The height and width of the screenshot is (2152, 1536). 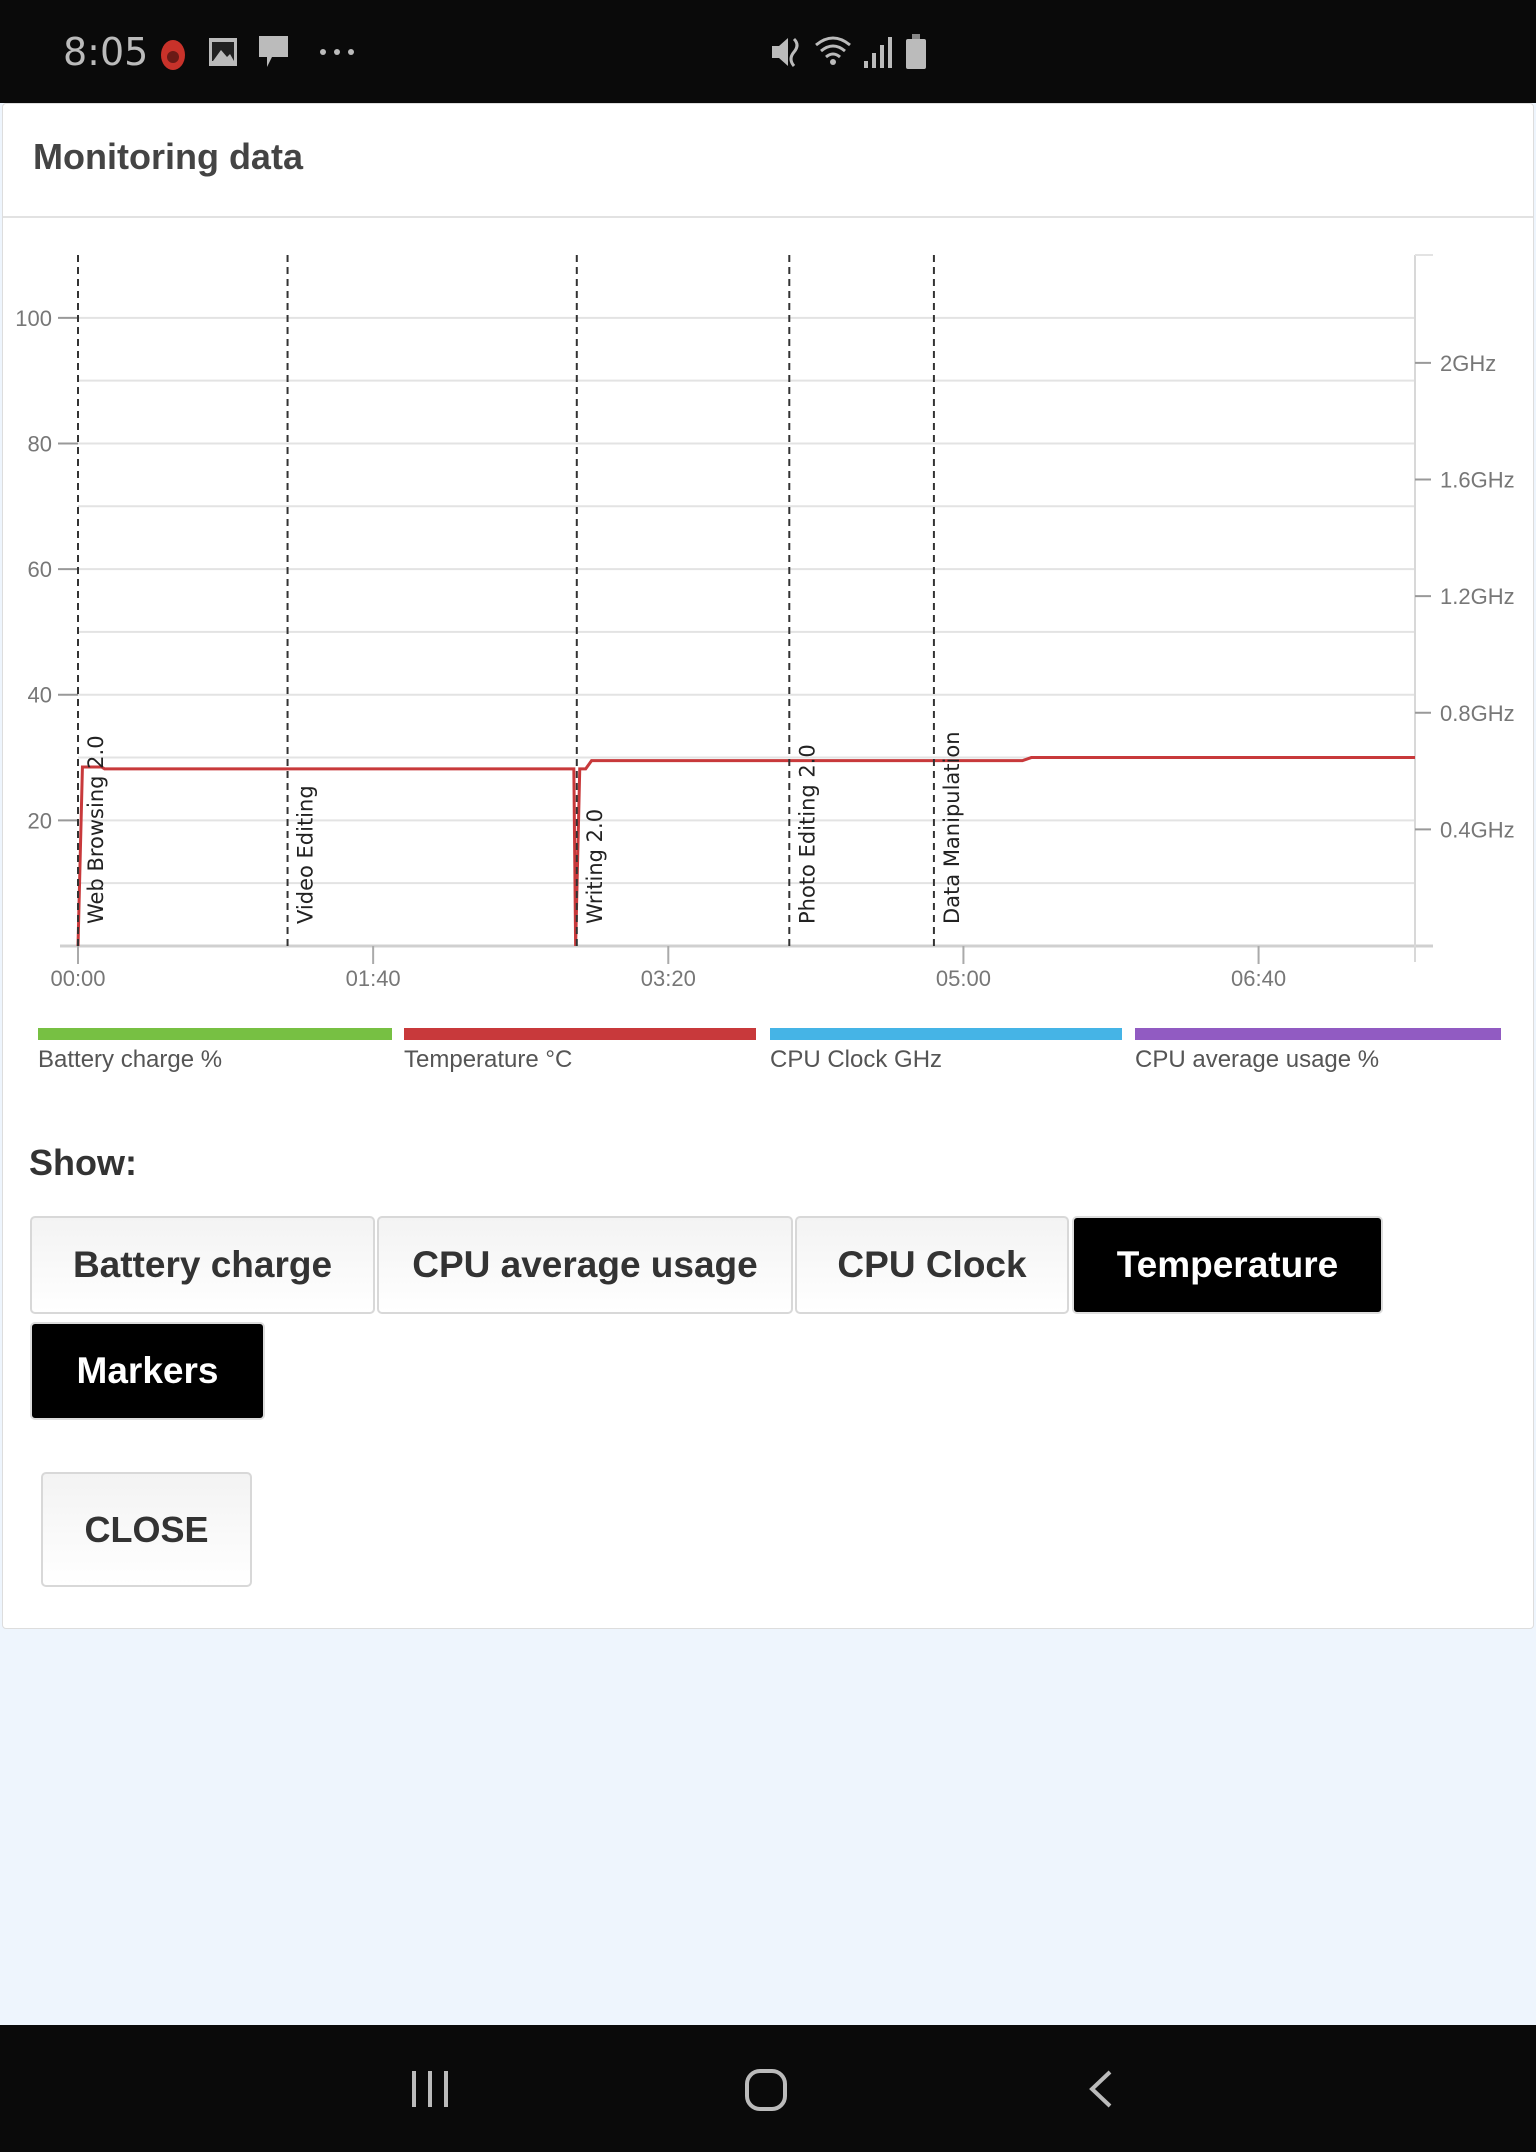 What do you see at coordinates (373, 978) in the screenshot?
I see `x-tick-label: 01:40` at bounding box center [373, 978].